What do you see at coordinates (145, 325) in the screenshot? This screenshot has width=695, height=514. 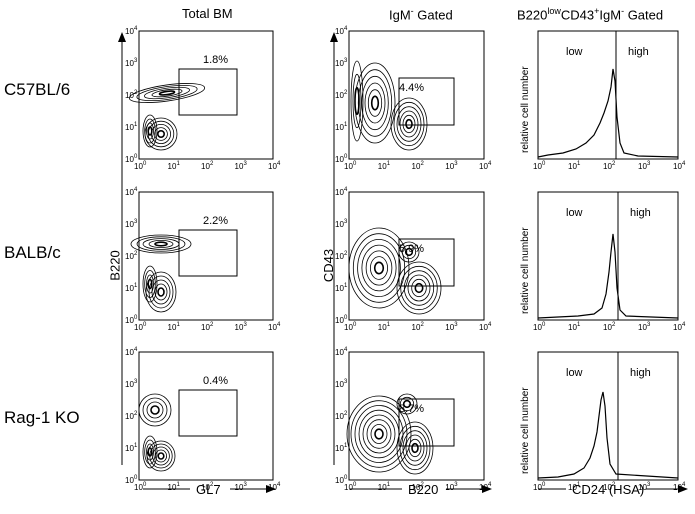 I see `x-tick-exponent: 0` at bounding box center [145, 325].